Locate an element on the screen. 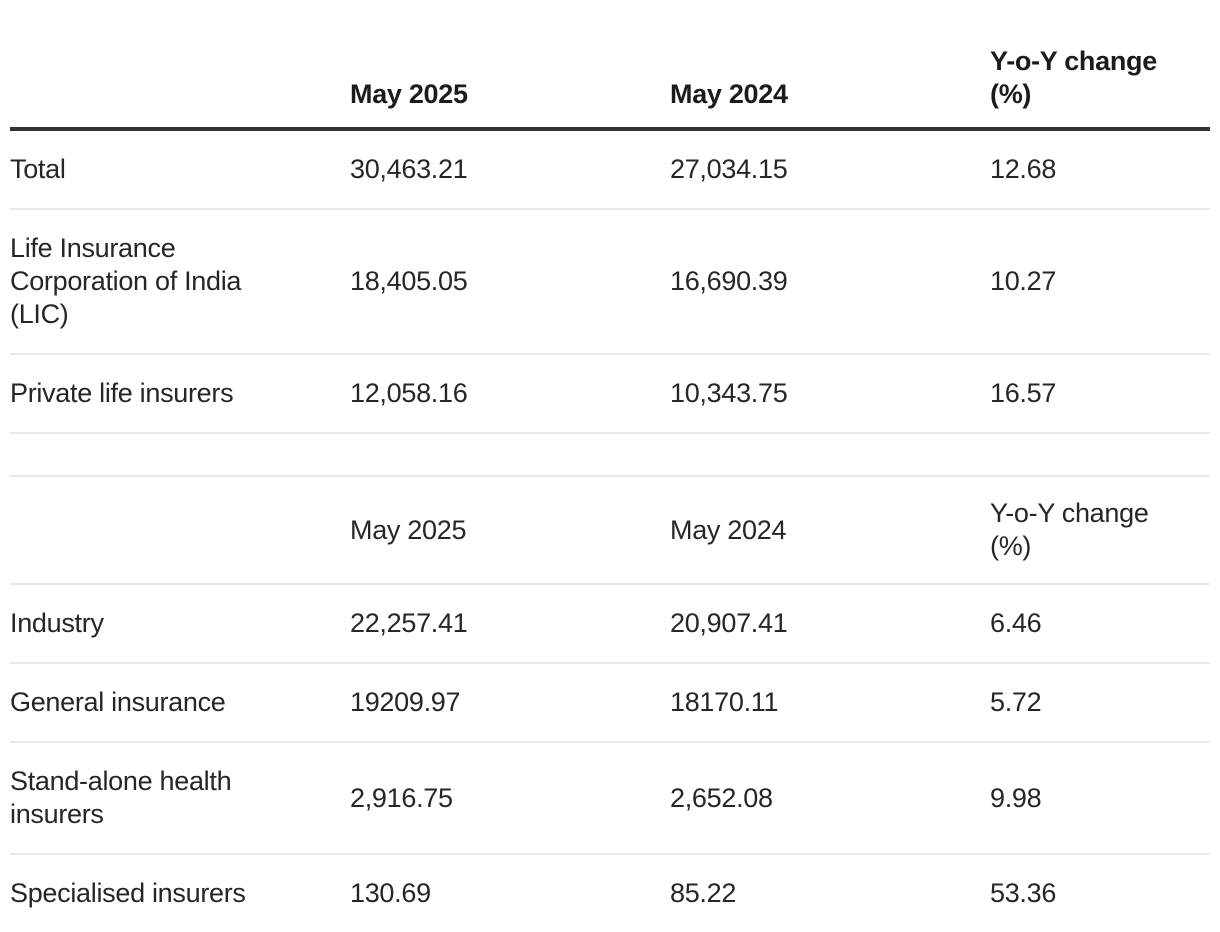 Image resolution: width=1220 pixels, height=932 pixels. row-label: Industry is located at coordinates (180, 624).